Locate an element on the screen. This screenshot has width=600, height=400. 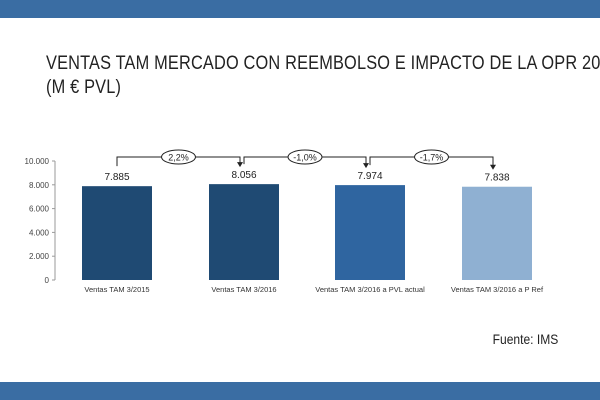
value-labels: 7.885 8.056 7.974 7.838 is located at coordinates (306, 177).